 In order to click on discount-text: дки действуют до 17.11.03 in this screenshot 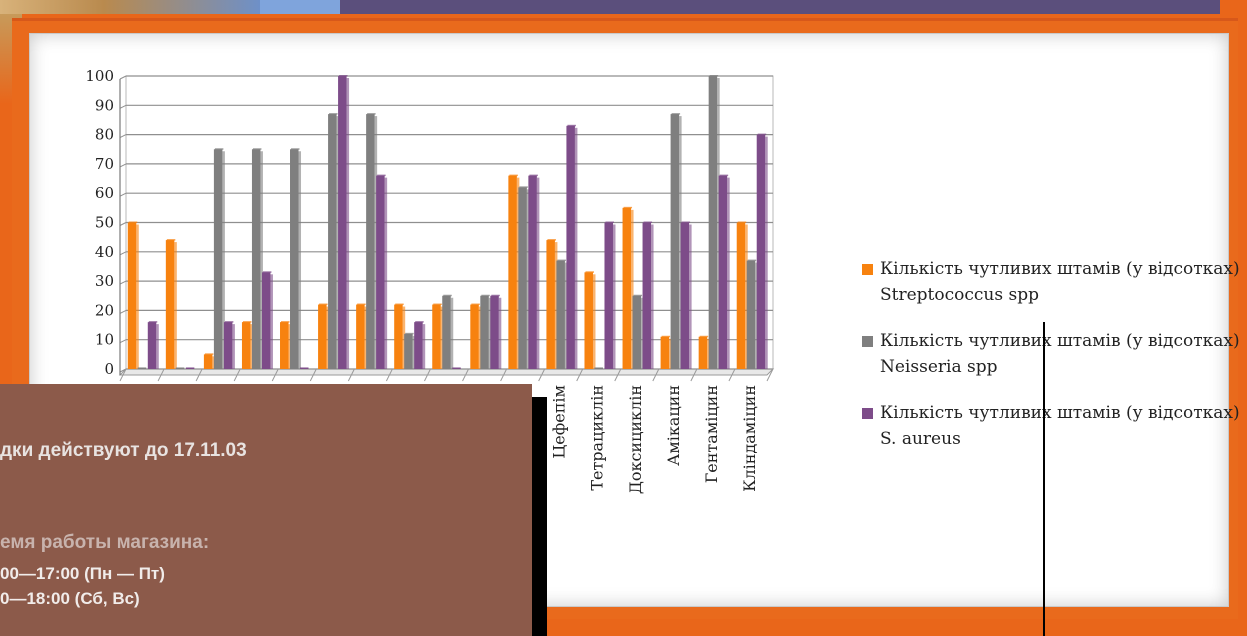, I will do `click(123, 450)`.